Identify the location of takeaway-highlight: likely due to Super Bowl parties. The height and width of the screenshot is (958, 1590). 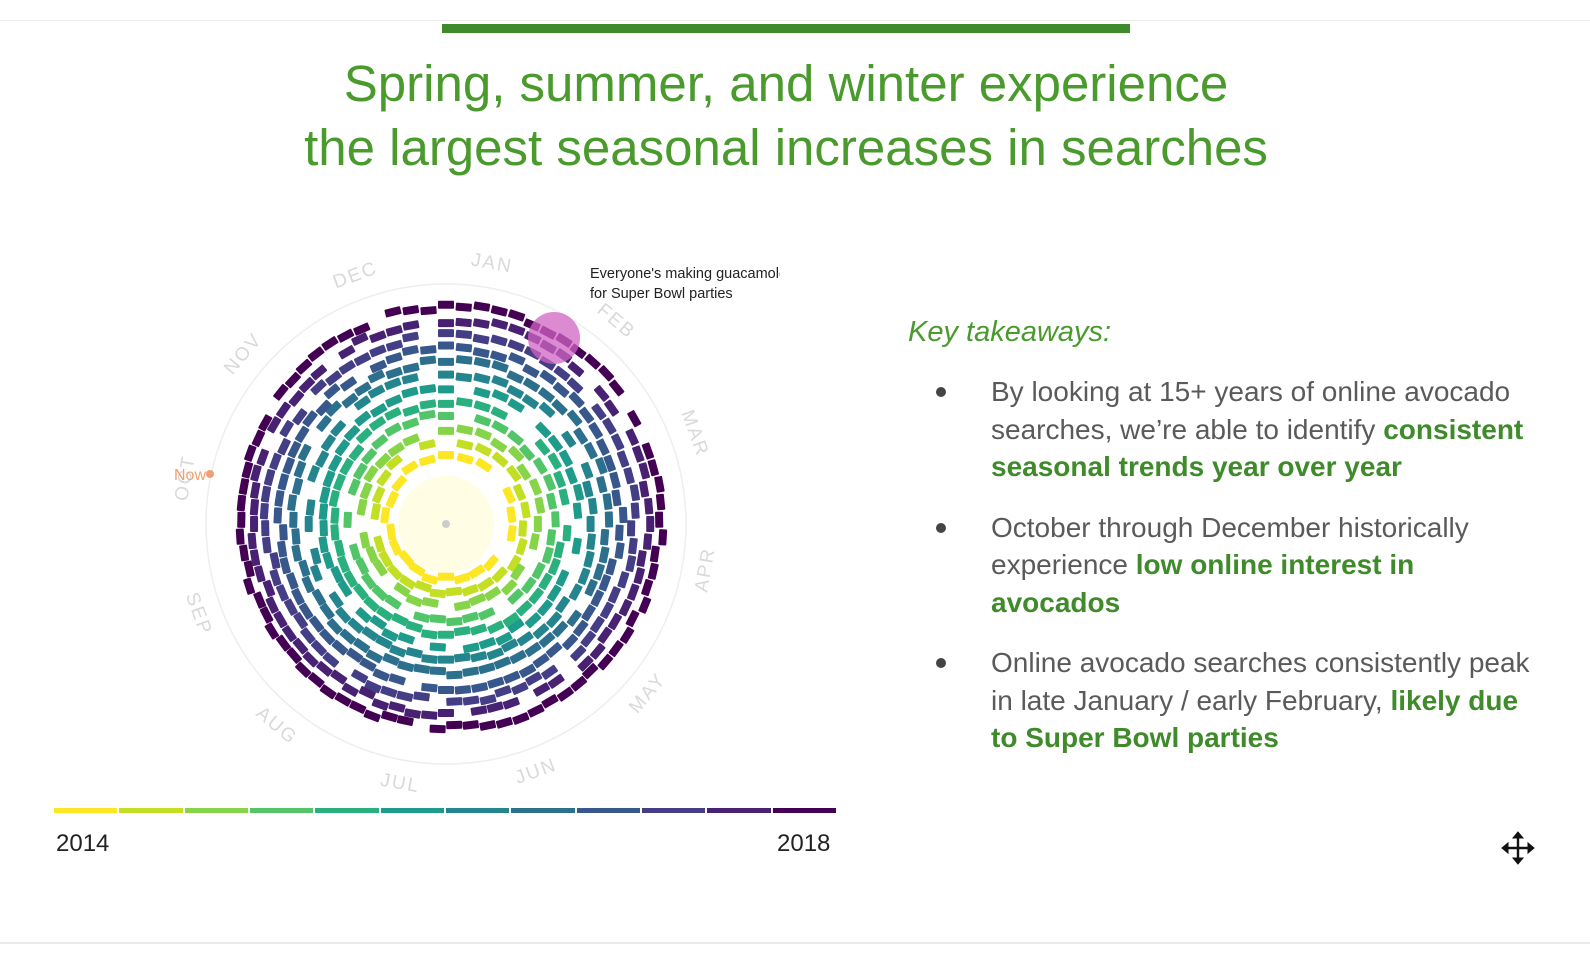
(1255, 719).